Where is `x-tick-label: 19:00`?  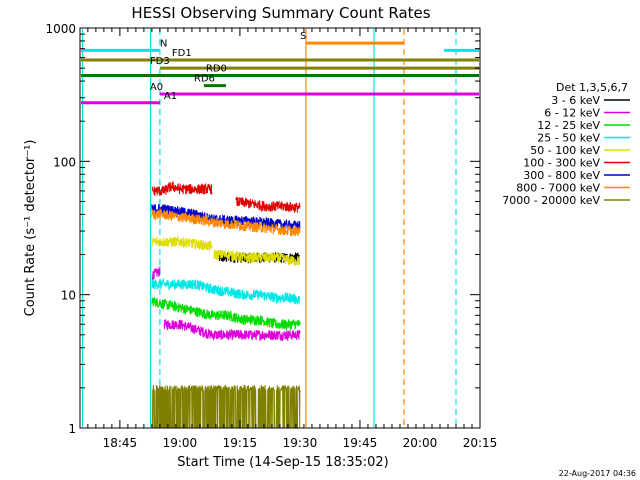
x-tick-label: 19:00 is located at coordinates (180, 443).